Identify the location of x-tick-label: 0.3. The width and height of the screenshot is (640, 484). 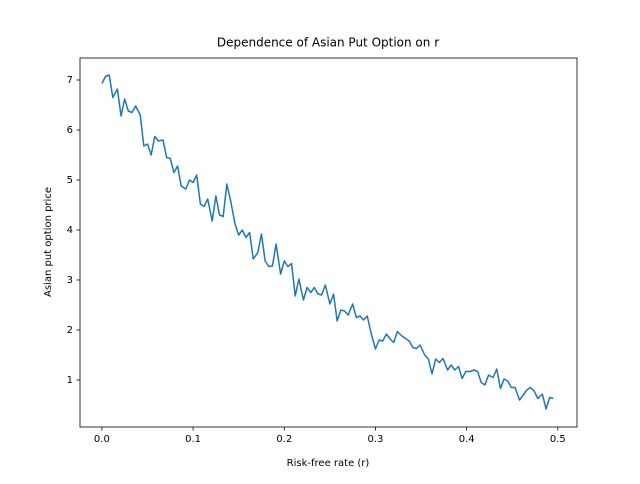
(376, 439).